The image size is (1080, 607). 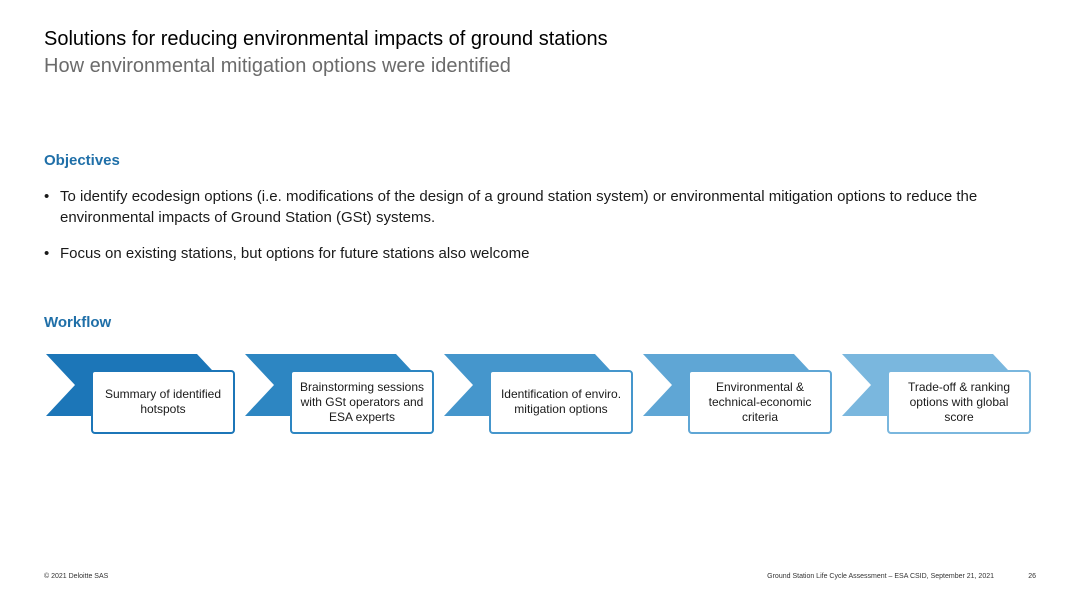 I want to click on workflow-step-label: Summary of identified hotspots, so click(x=163, y=401).